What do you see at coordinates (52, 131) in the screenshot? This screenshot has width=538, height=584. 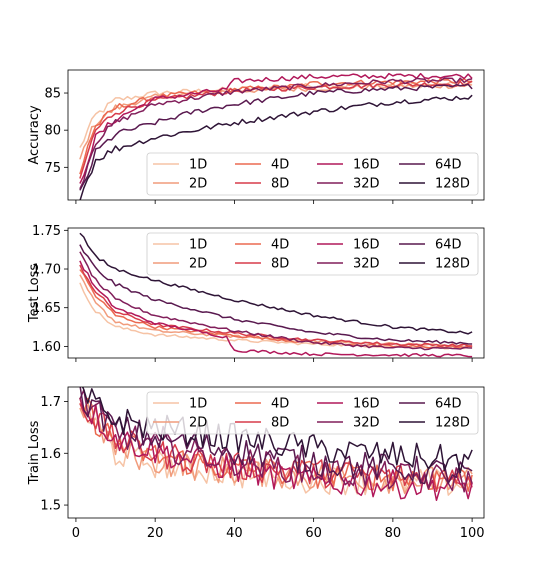 I see `y-tick-label: 80` at bounding box center [52, 131].